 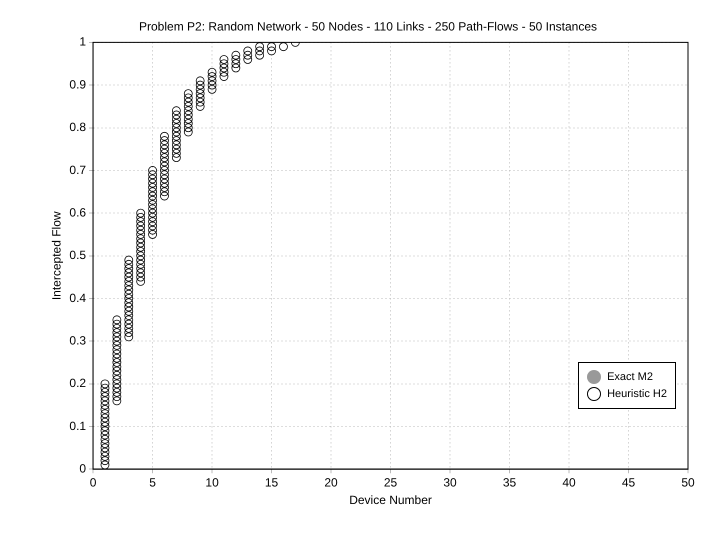 What do you see at coordinates (391, 483) in the screenshot?
I see `x-tick-label: 25` at bounding box center [391, 483].